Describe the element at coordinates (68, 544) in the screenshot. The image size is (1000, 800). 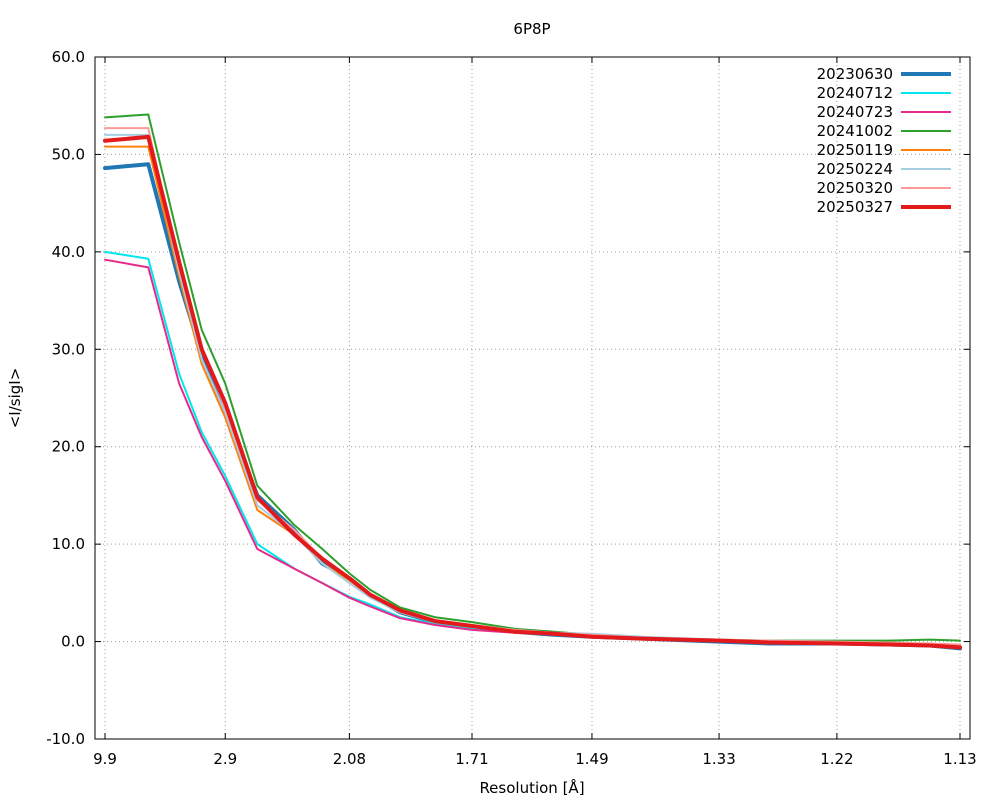
I see `y-tick-label: 10.0` at that location.